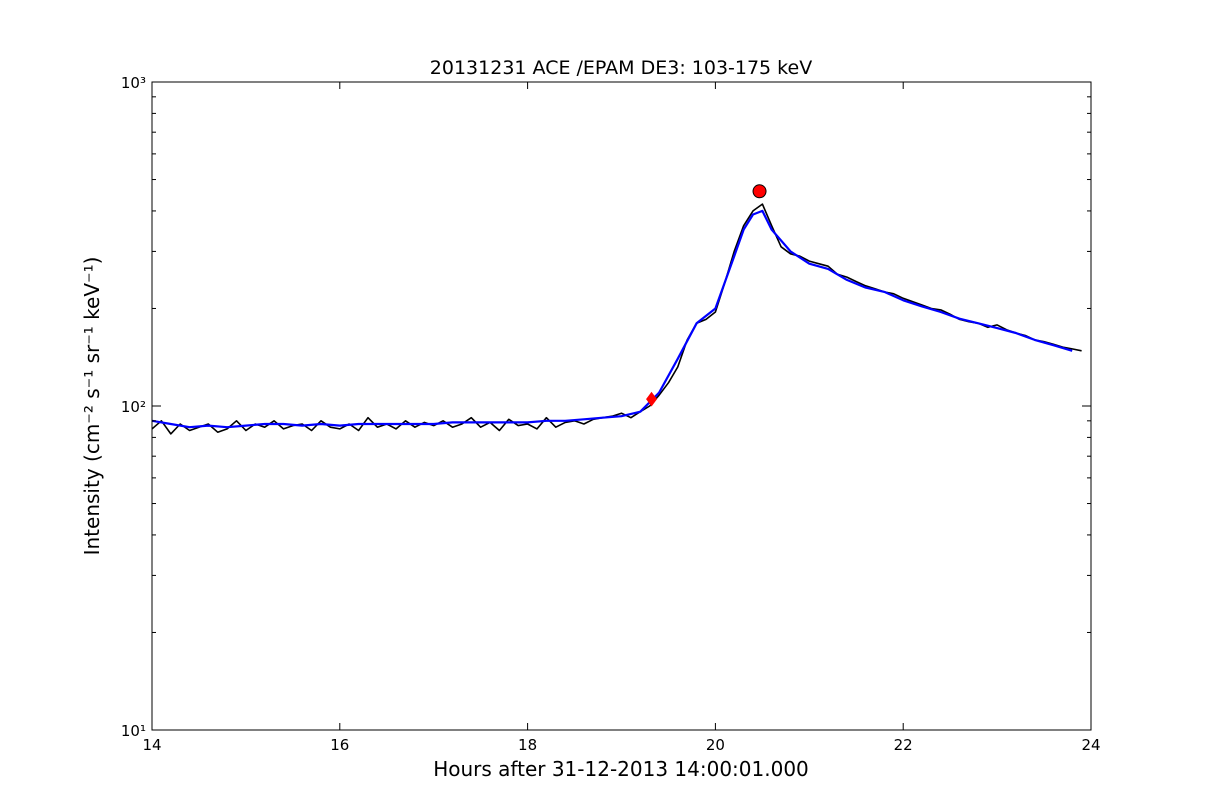 The height and width of the screenshot is (812, 1212). What do you see at coordinates (1090, 745) in the screenshot?
I see `x-tick-label: 24` at bounding box center [1090, 745].